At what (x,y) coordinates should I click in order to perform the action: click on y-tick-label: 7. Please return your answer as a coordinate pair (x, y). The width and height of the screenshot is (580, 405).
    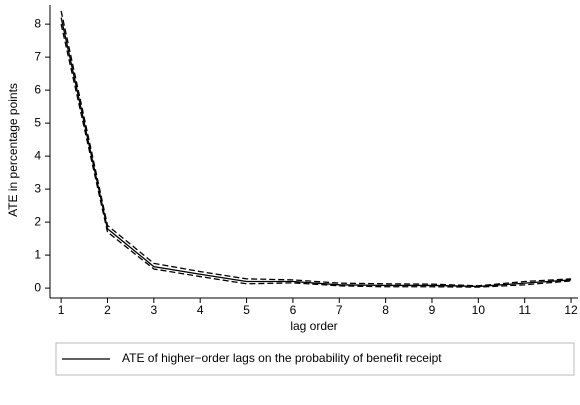
    Looking at the image, I should click on (37, 56).